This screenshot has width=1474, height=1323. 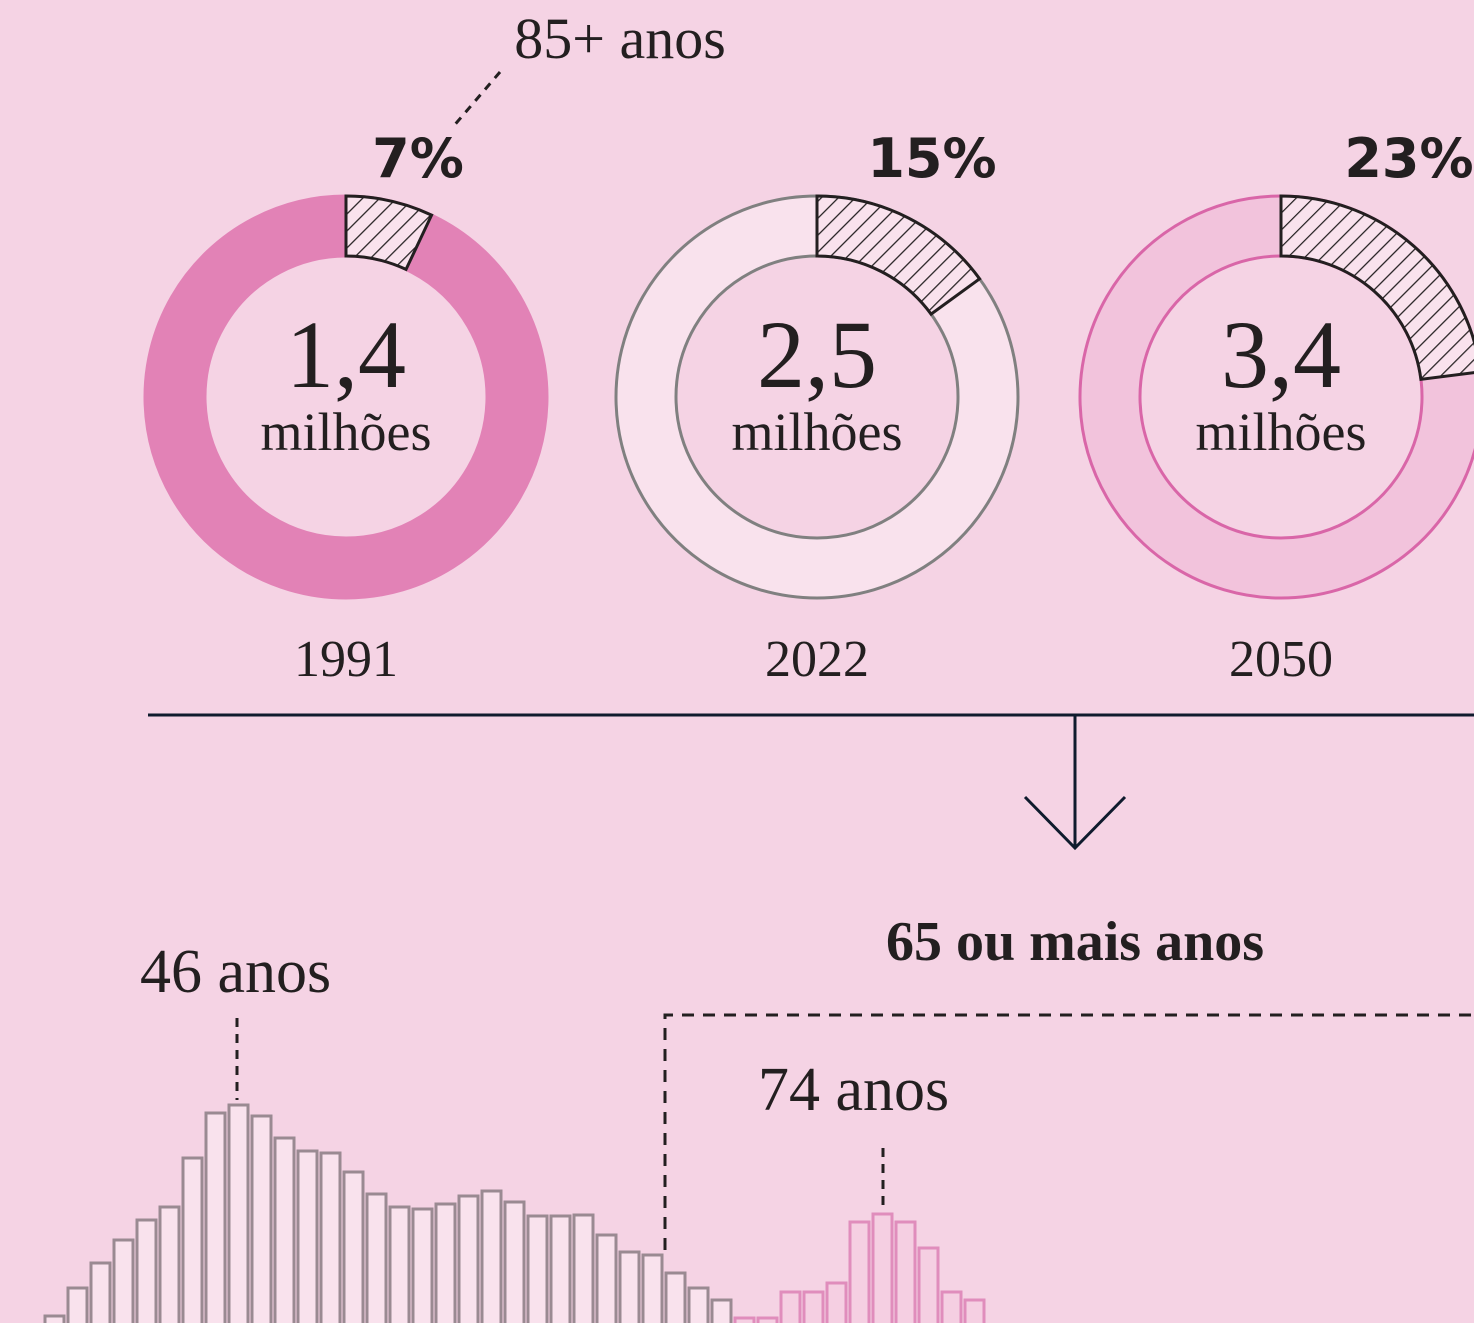 I want to click on annotation-leader, so click(x=476, y=100).